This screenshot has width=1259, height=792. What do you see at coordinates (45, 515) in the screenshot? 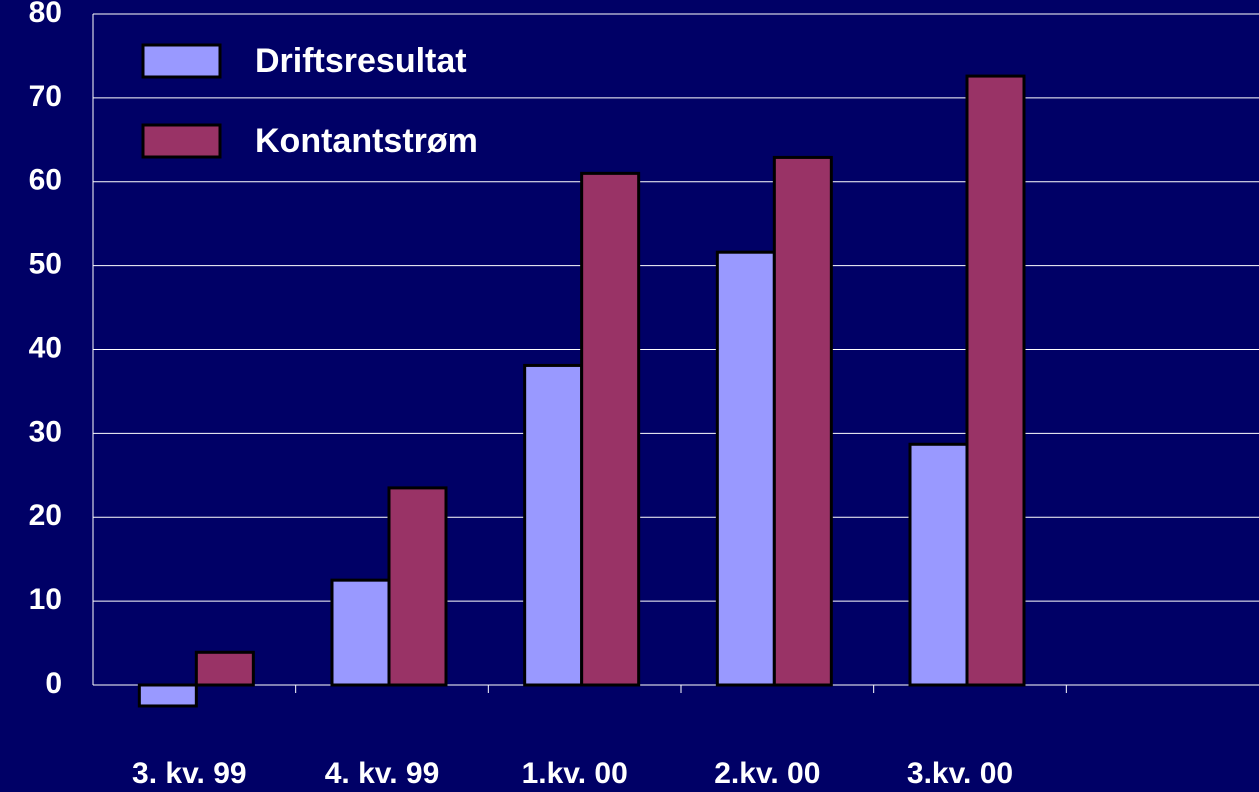
I see `y-tick-label: 20` at bounding box center [45, 515].